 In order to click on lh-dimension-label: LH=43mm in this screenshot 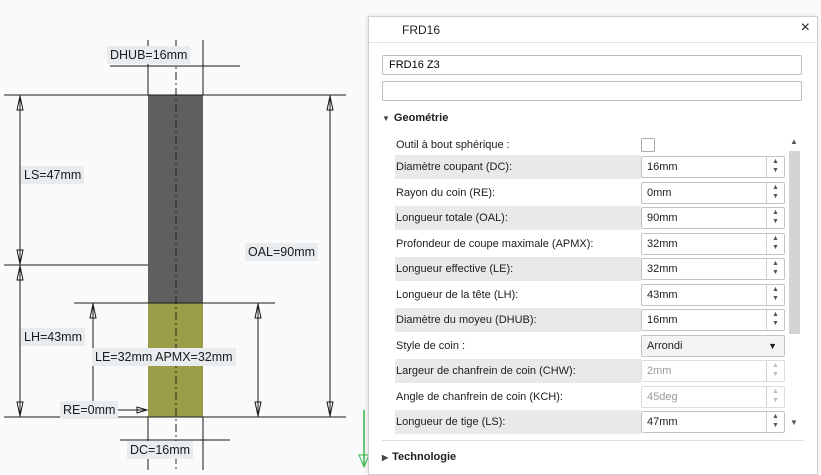, I will do `click(53, 337)`.